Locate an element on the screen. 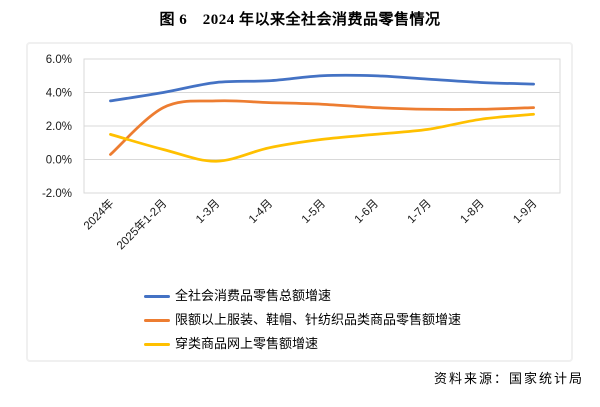  x-axis-tick-label: 1-3月 is located at coordinates (208, 212).